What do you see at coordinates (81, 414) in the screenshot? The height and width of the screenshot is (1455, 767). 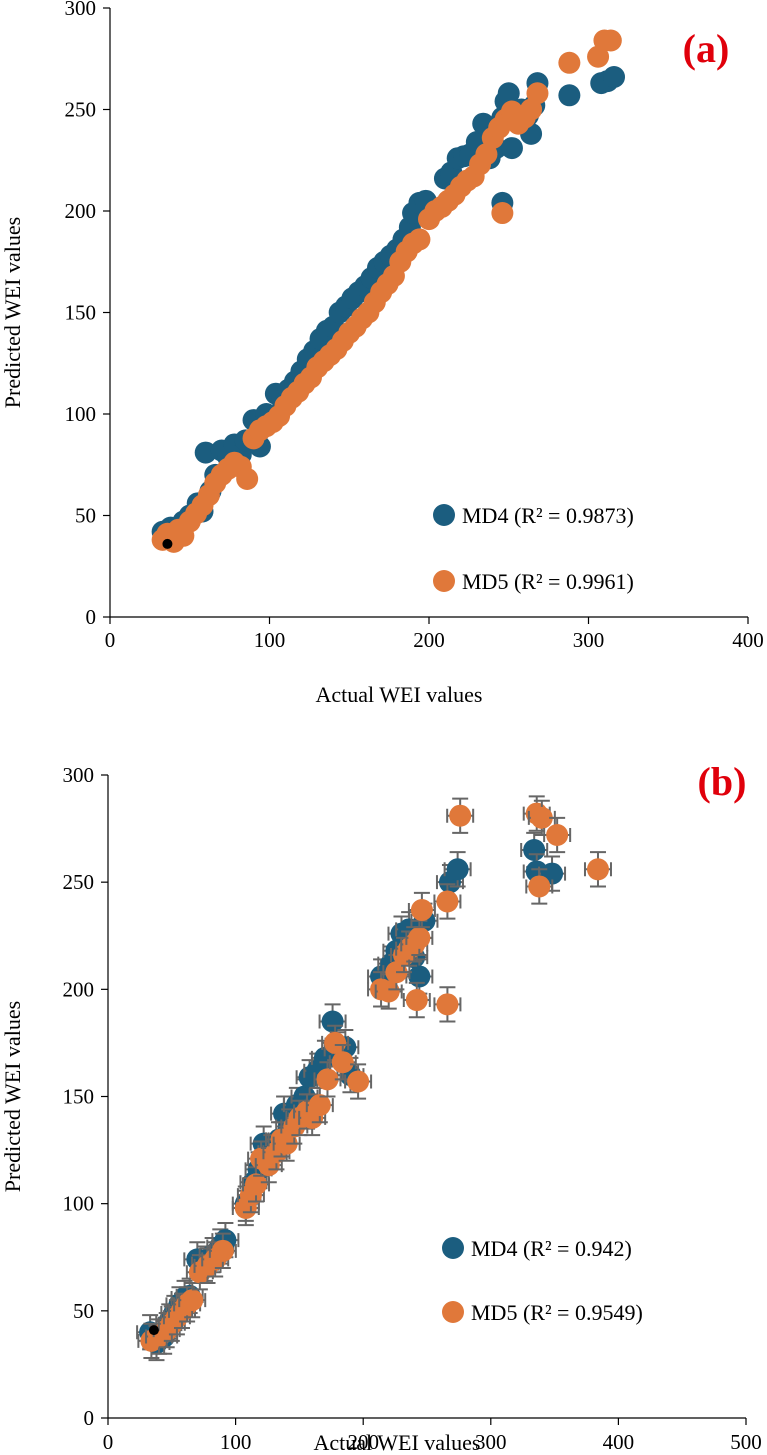 I see `panel-a-y-tick-label: 100` at bounding box center [81, 414].